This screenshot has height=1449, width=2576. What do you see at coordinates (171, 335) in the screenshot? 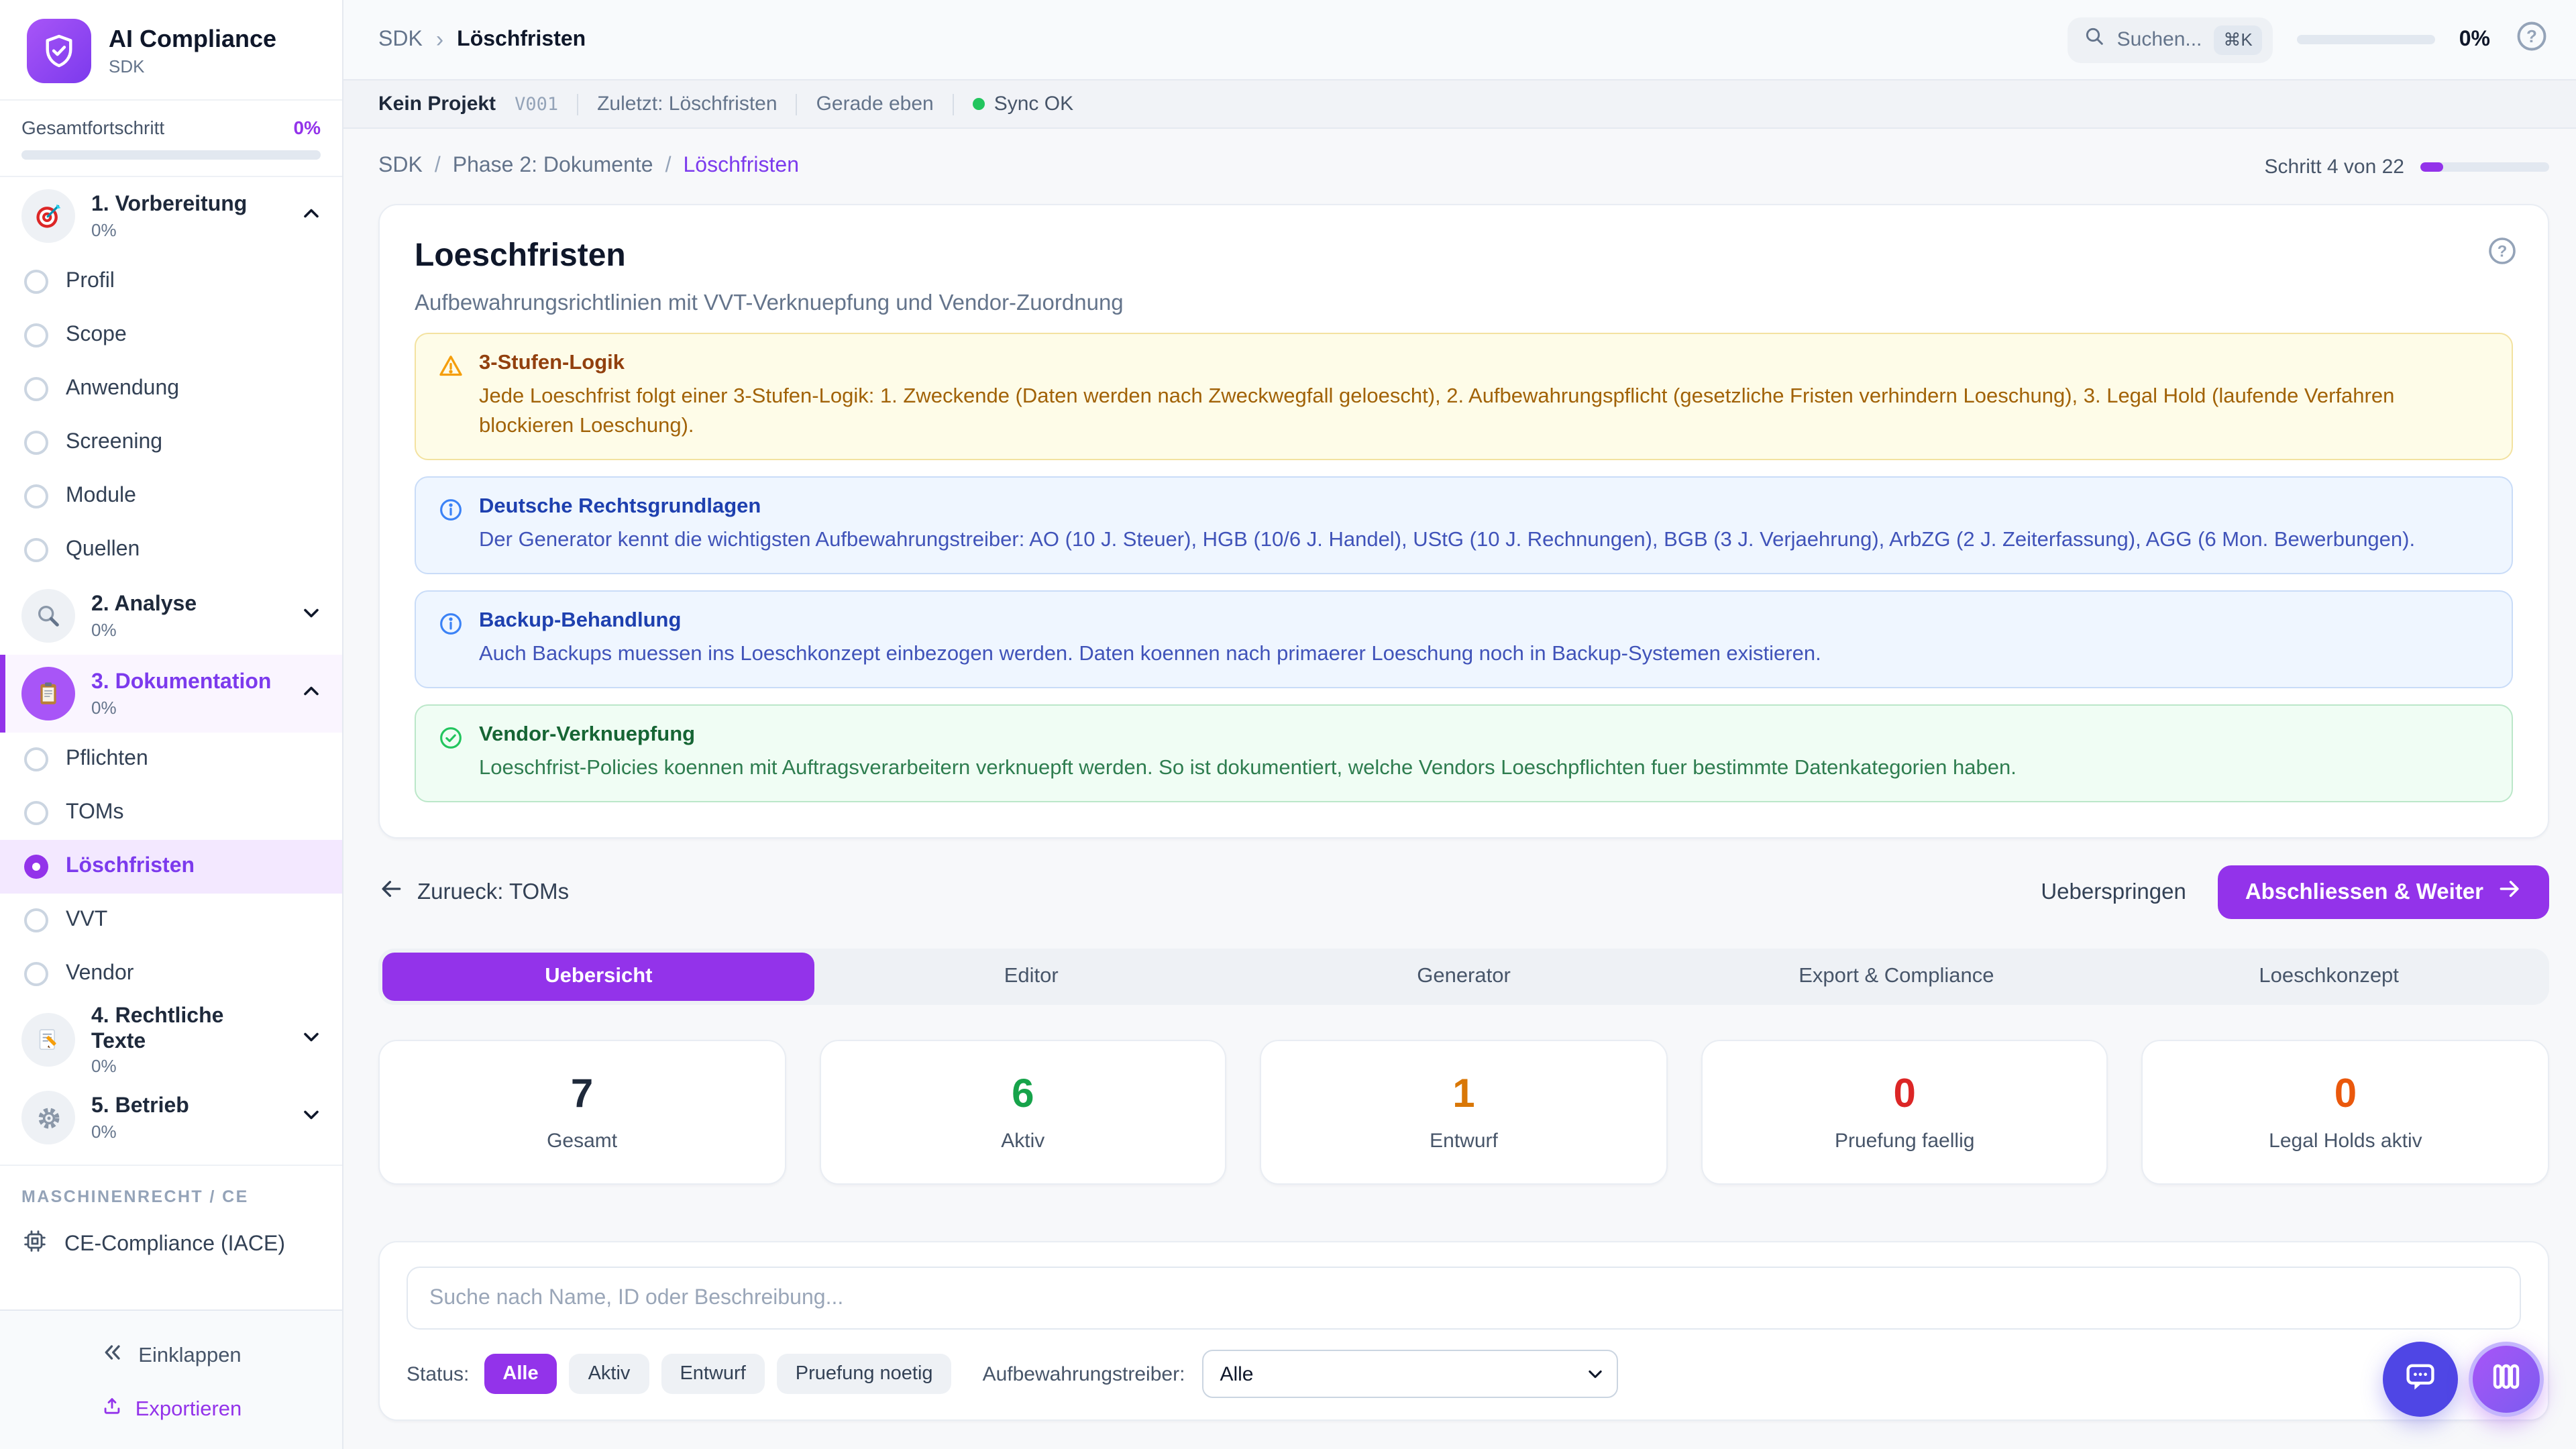
I see `sidebar-item-scope: Scope` at bounding box center [171, 335].